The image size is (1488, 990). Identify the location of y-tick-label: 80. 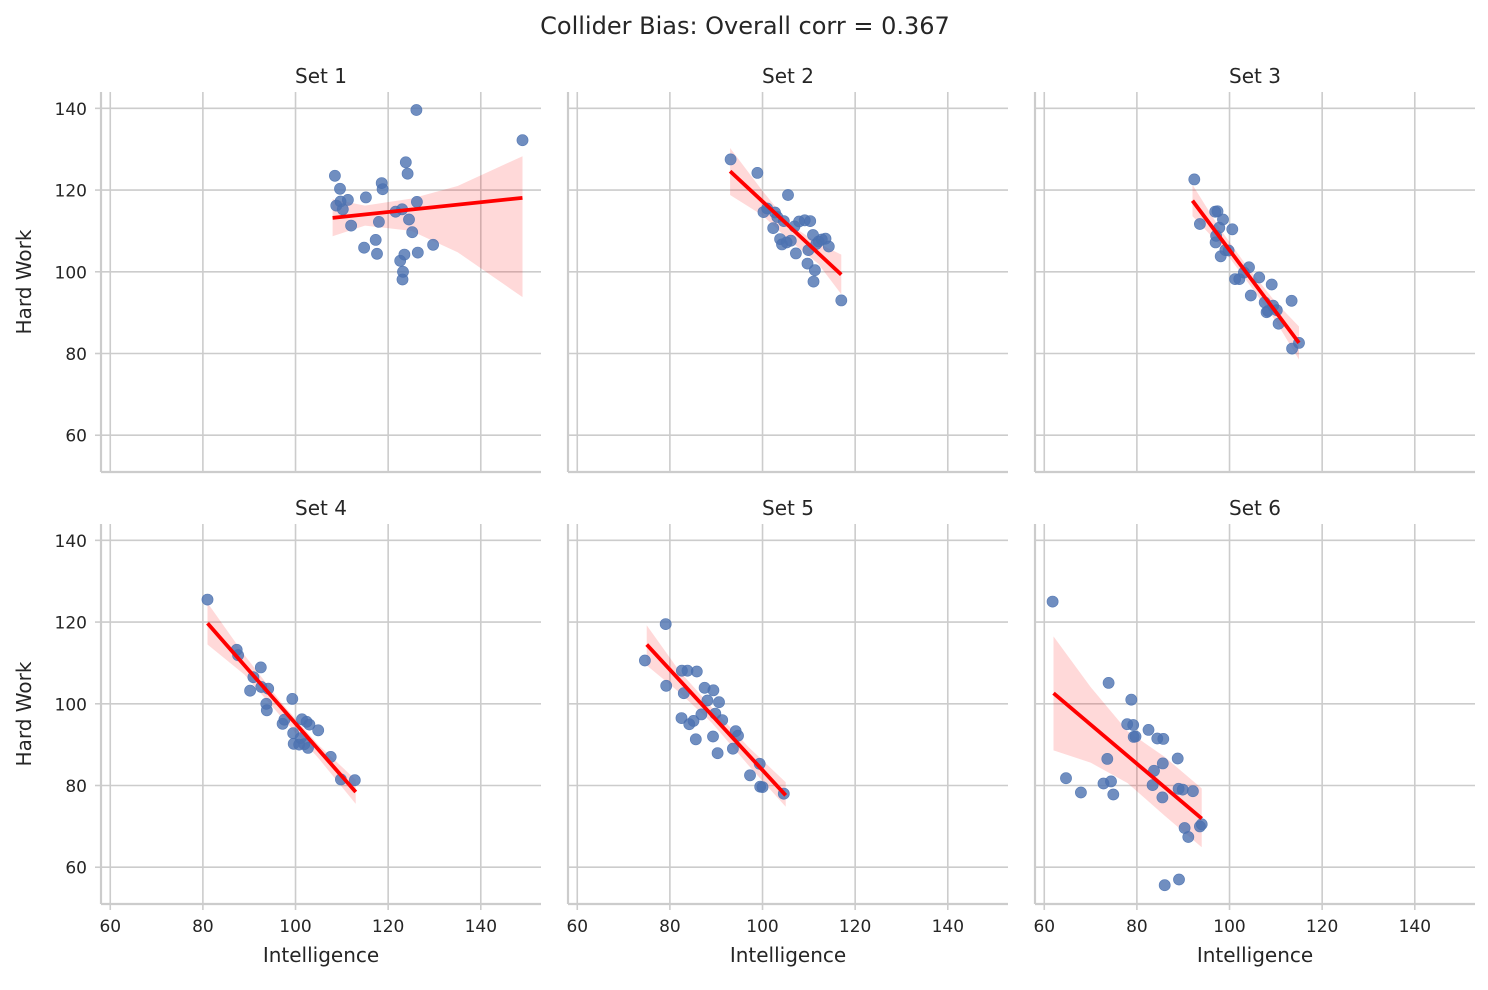
(76, 355).